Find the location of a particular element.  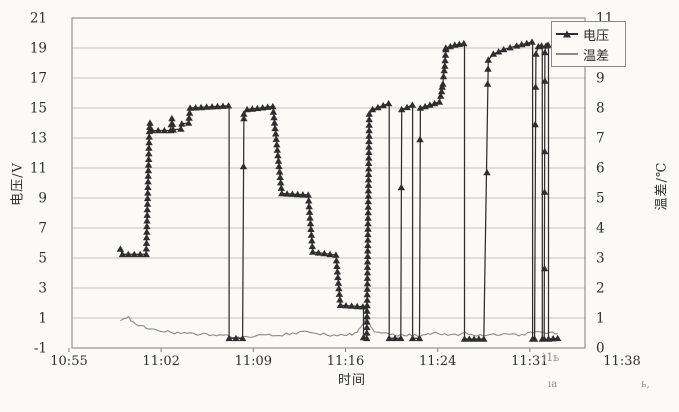

left-tick-label: 17 is located at coordinates (38, 79).